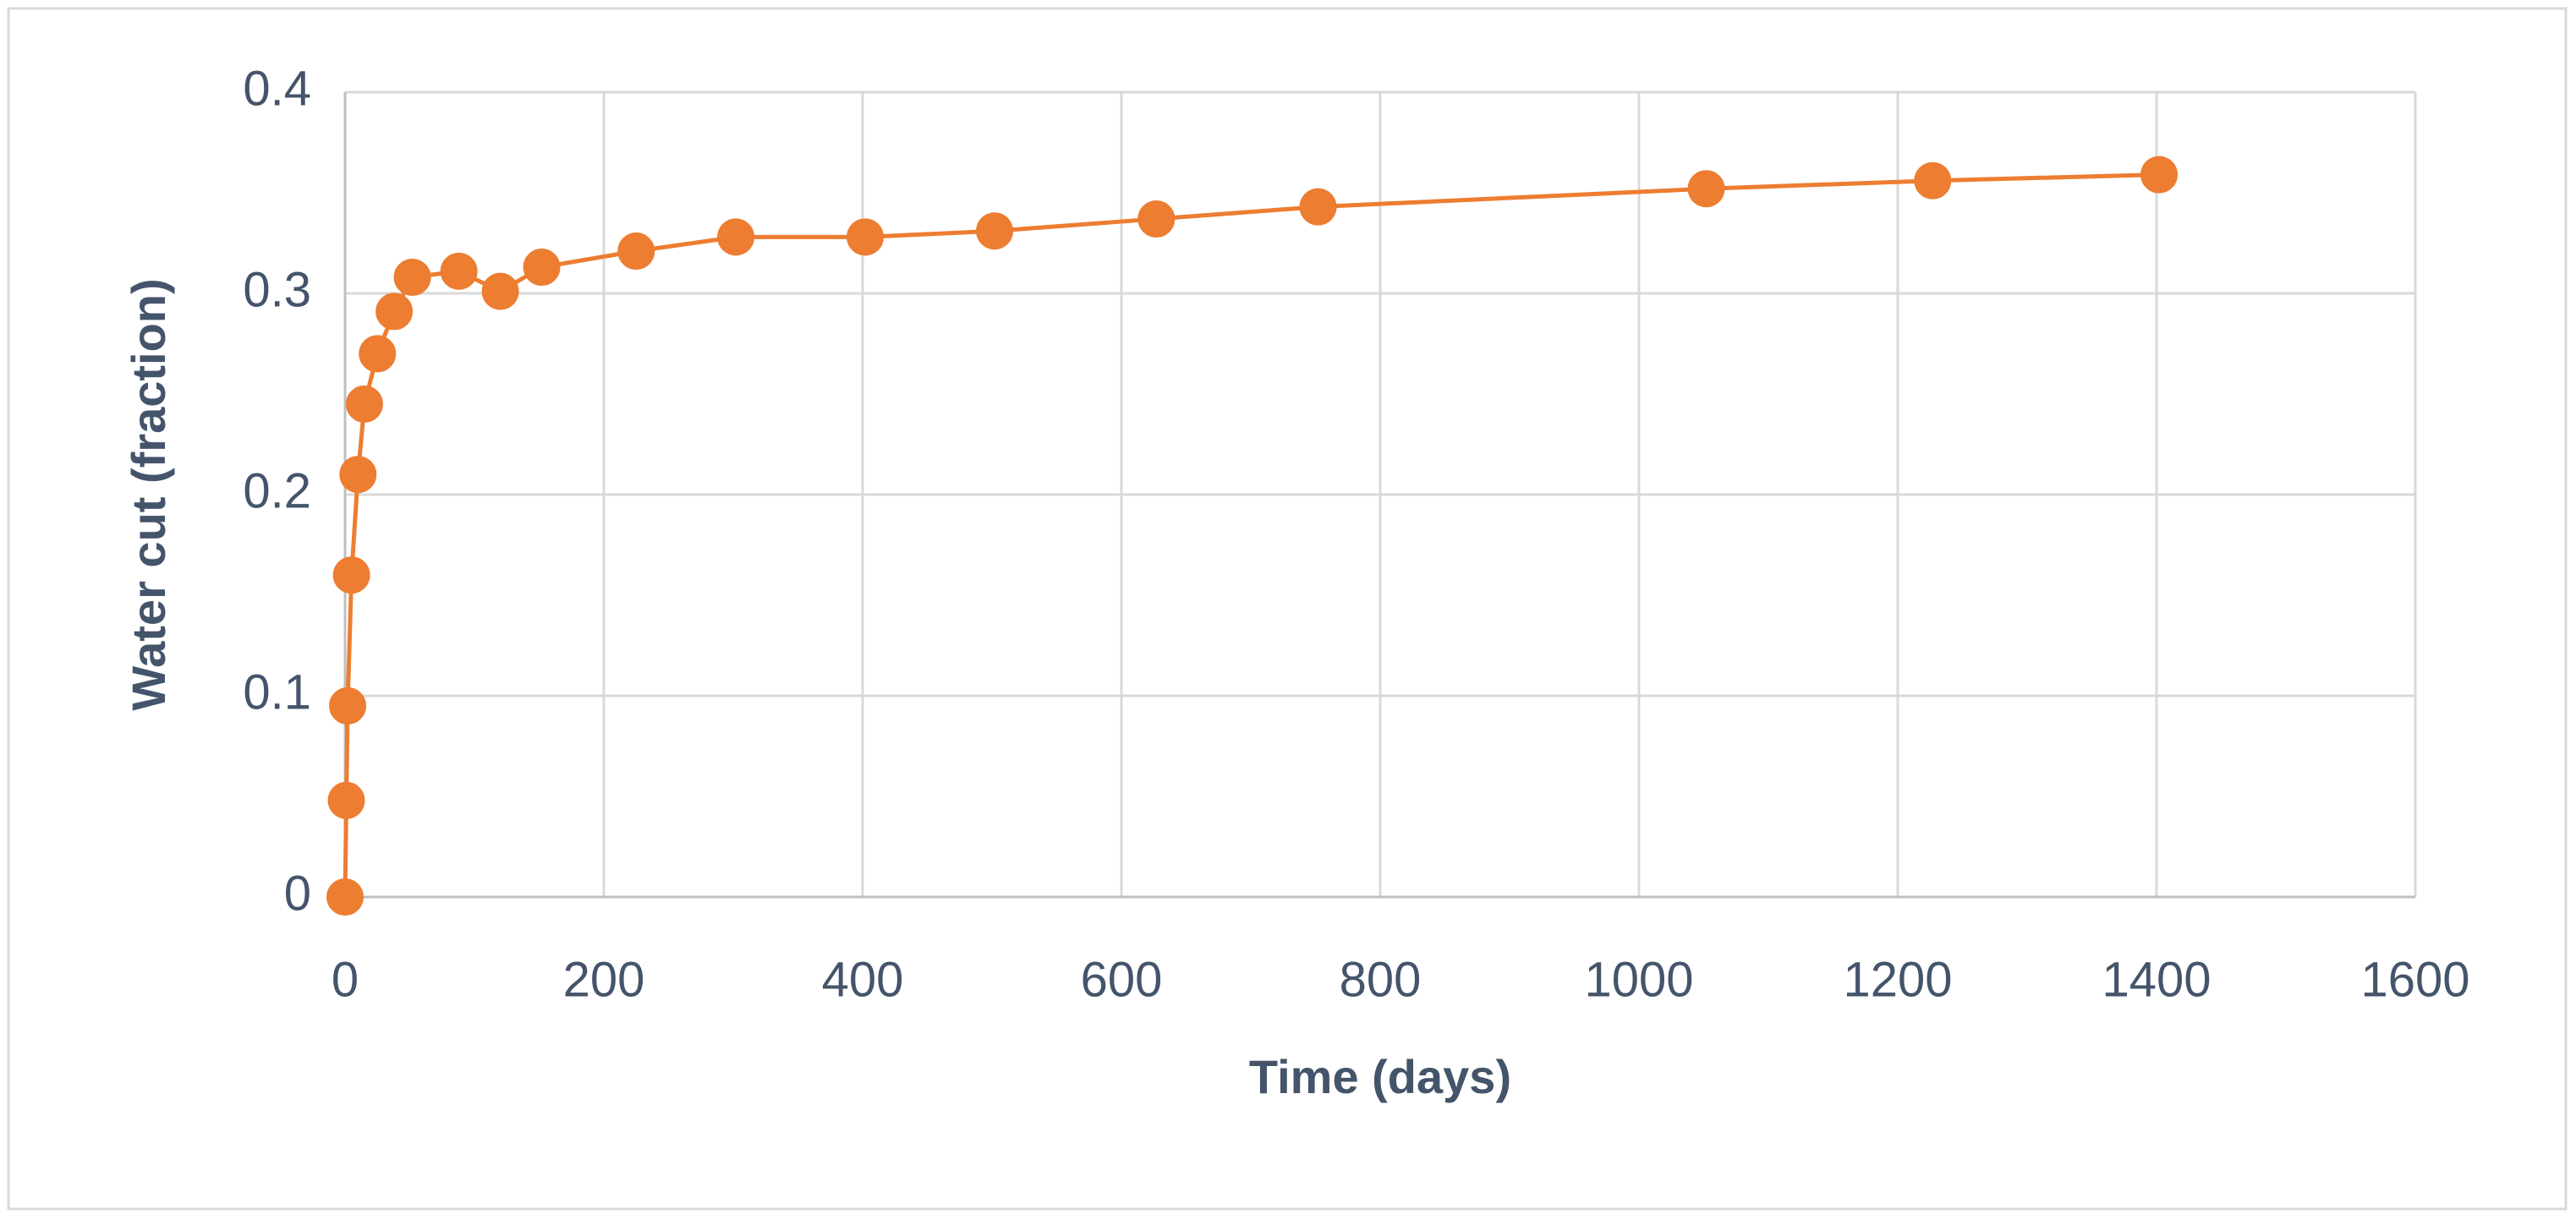 This screenshot has height=1225, width=2576. Describe the element at coordinates (297, 893) in the screenshot. I see `y-tick-label: 0` at that location.